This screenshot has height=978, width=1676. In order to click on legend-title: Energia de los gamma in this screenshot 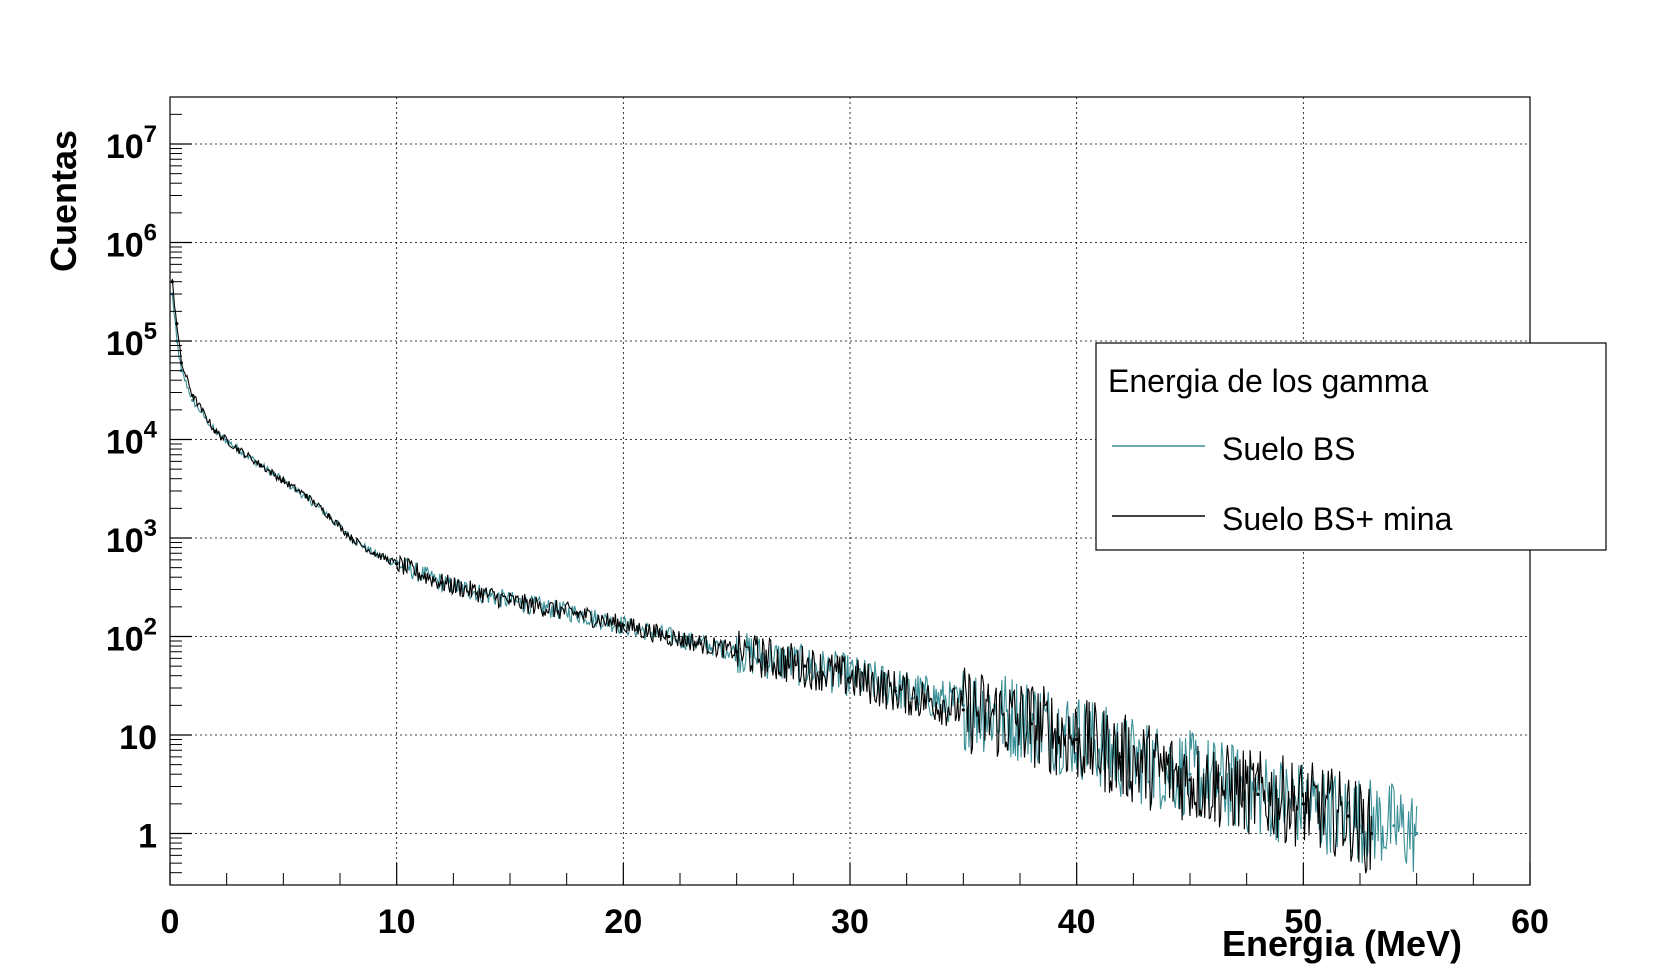, I will do `click(1268, 381)`.